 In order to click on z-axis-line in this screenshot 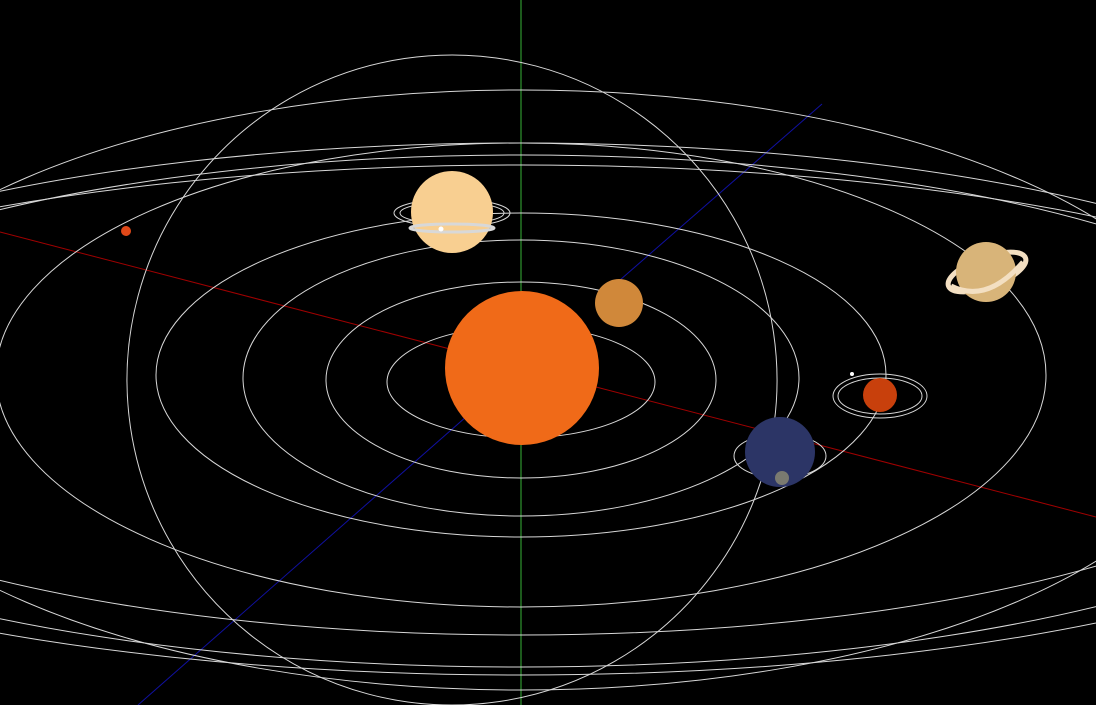, I will do `click(721, 192)`.